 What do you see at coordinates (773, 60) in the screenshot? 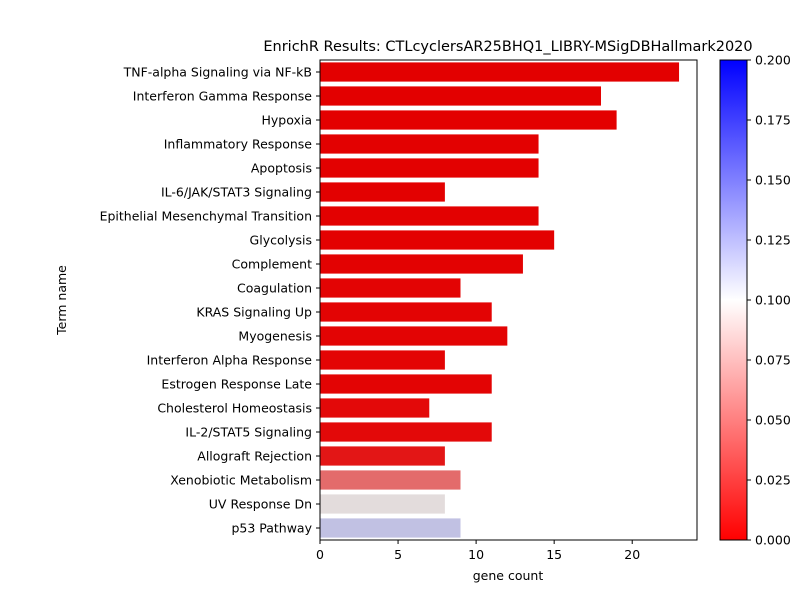
I see `colorbar-tick-label: 0.200` at bounding box center [773, 60].